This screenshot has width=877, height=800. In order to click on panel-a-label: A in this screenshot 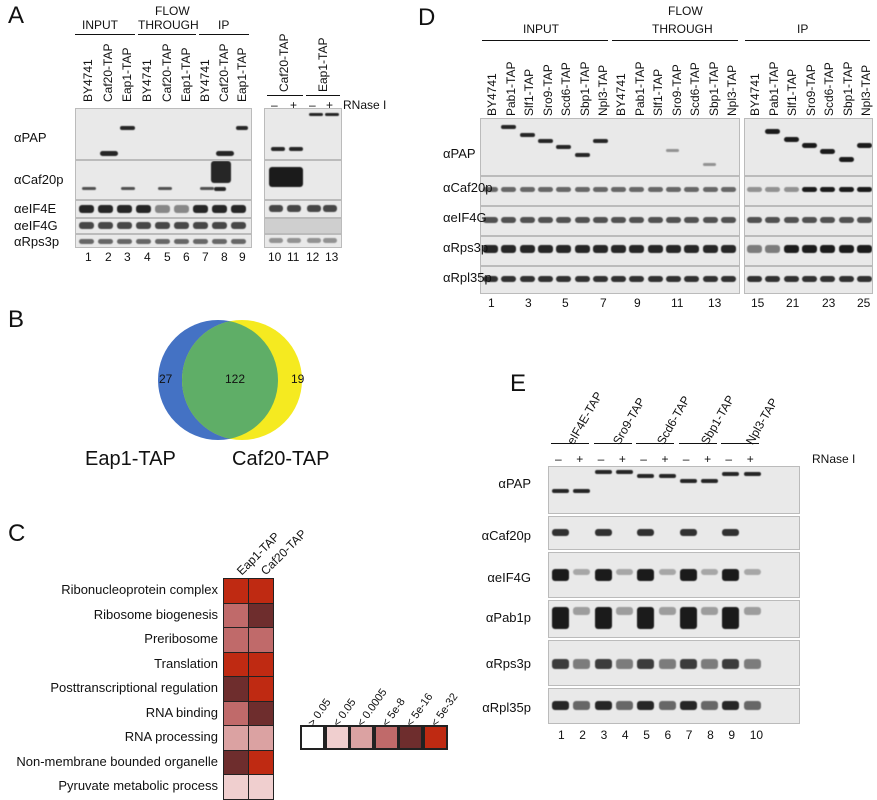, I will do `click(16, 15)`.